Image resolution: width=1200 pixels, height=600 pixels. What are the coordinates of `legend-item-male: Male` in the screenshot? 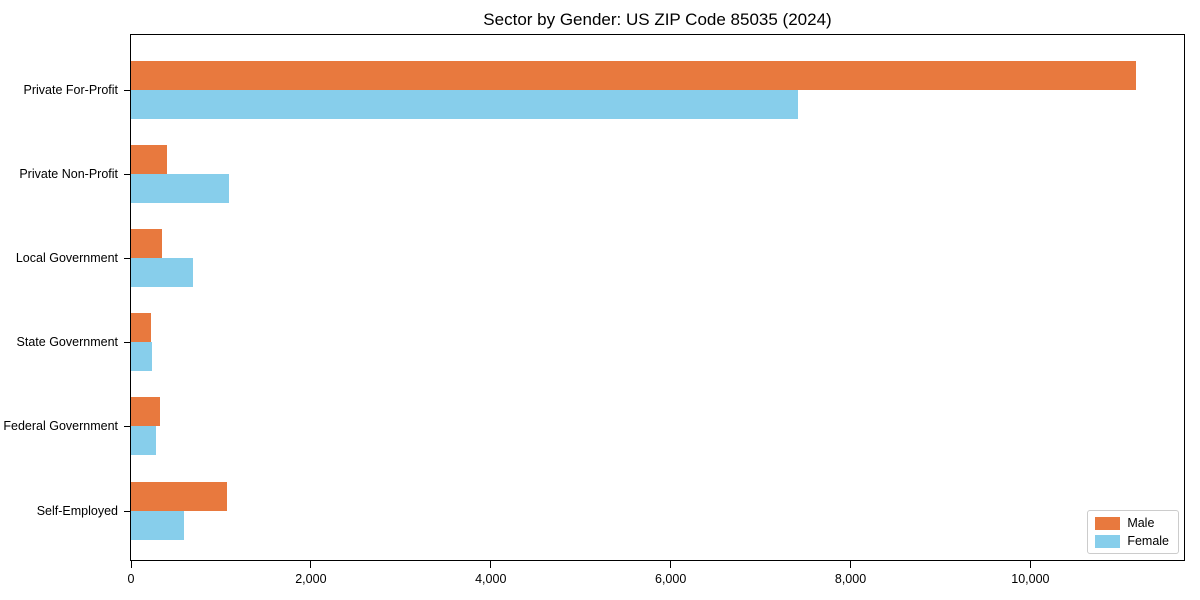 It's located at (1132, 523).